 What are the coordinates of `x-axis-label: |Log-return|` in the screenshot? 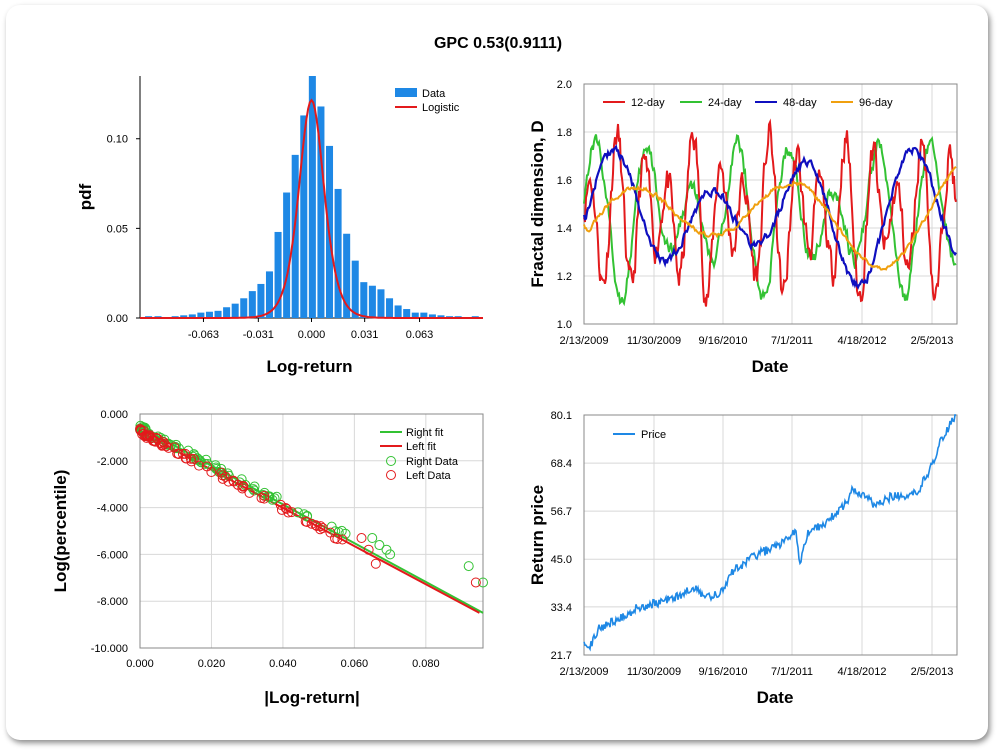 It's located at (311, 697).